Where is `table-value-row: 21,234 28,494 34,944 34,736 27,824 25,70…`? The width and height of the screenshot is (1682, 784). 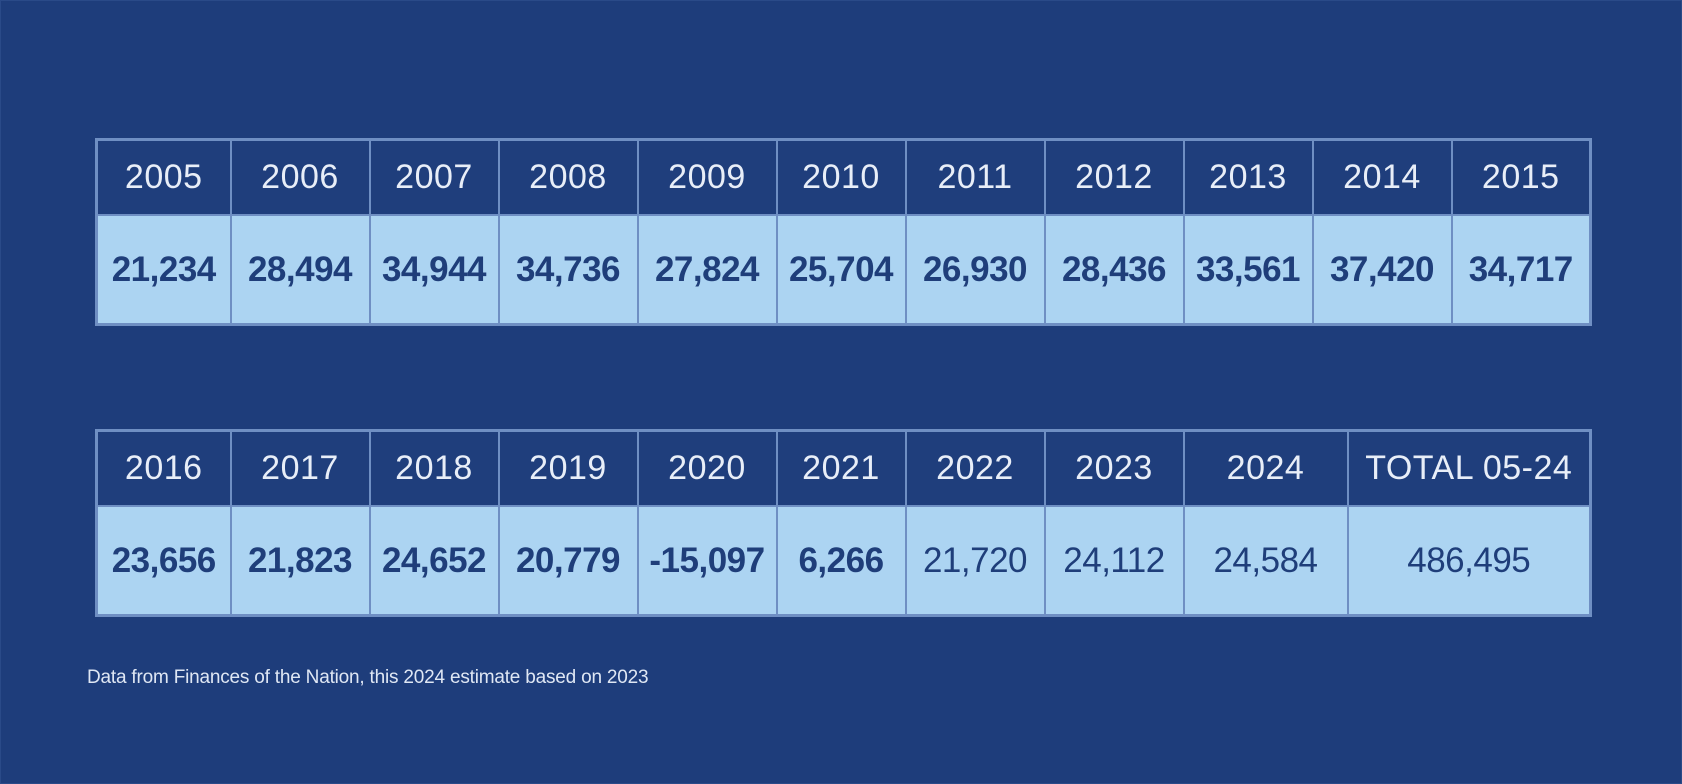 table-value-row: 21,234 28,494 34,944 34,736 27,824 25,70… is located at coordinates (843, 270).